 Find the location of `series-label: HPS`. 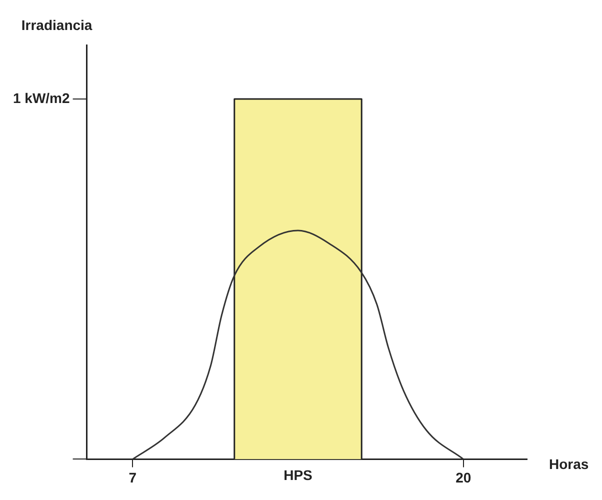

series-label: HPS is located at coordinates (298, 475).